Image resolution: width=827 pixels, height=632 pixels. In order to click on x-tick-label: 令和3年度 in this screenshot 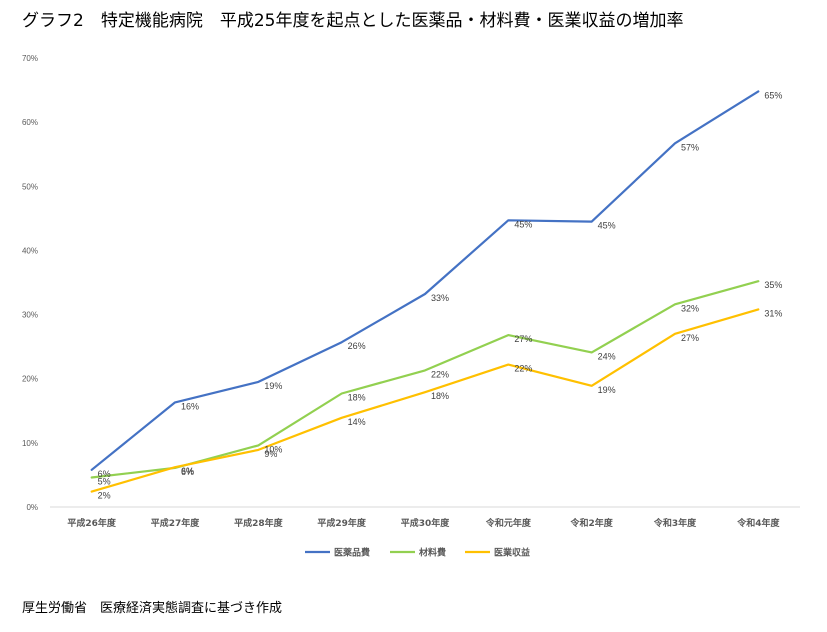, I will do `click(675, 523)`.